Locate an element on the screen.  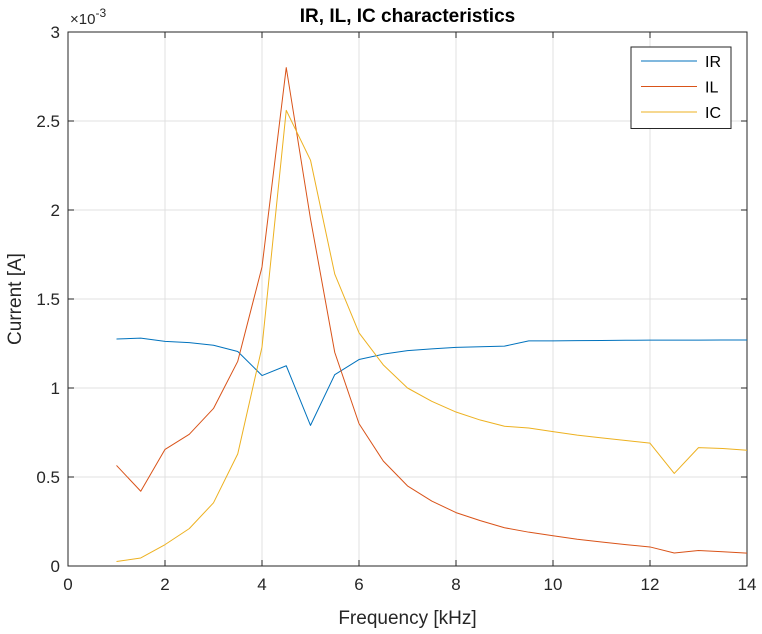
chart-title: IR, IL, IC characteristics is located at coordinates (407, 16).